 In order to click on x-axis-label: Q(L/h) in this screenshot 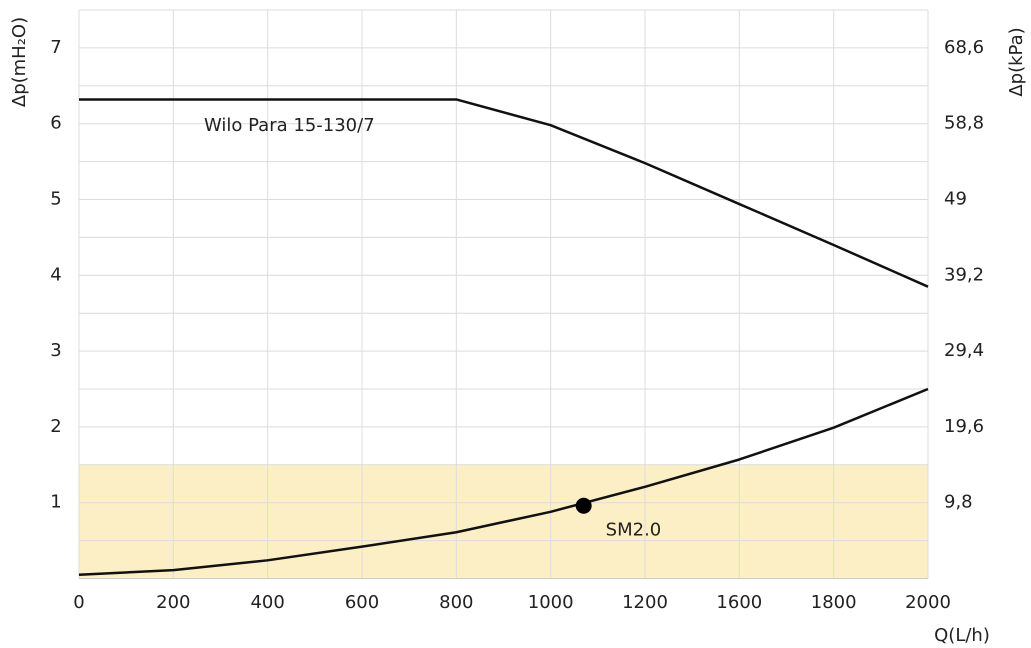, I will do `click(962, 635)`.